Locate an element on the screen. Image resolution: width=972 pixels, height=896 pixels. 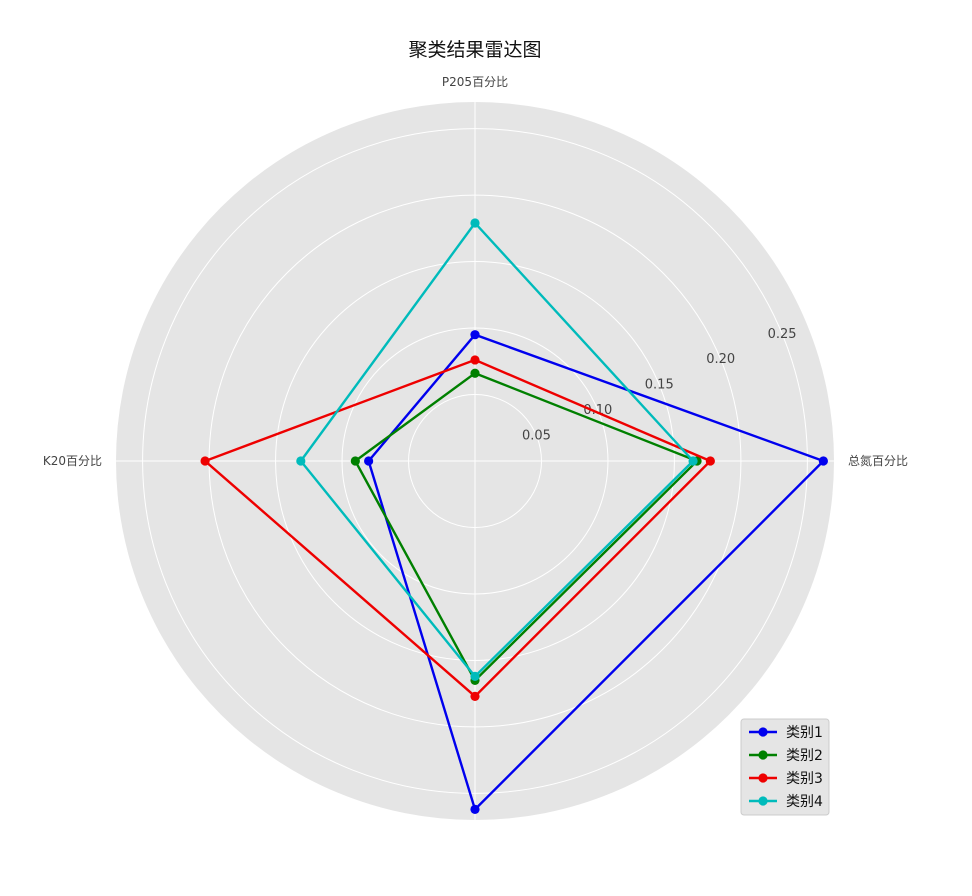
legend-box is located at coordinates (785, 767).